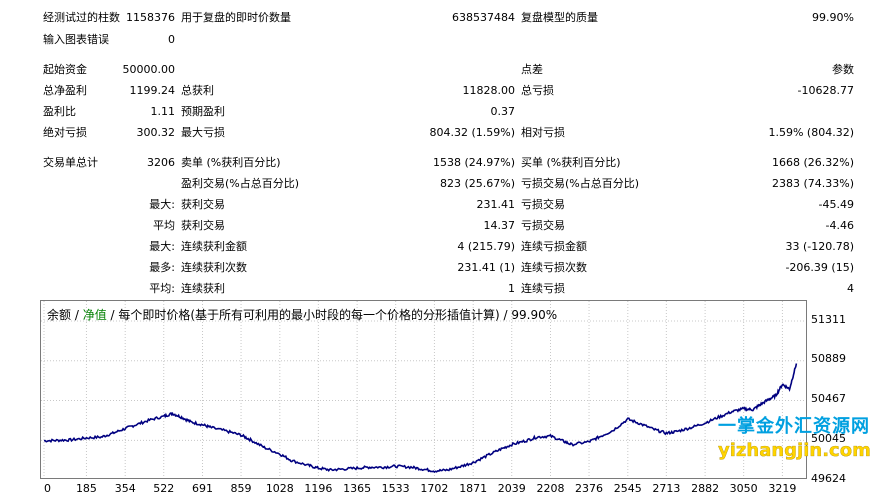 This screenshot has width=895, height=502. I want to click on x-tick-label: 2376, so click(589, 488).